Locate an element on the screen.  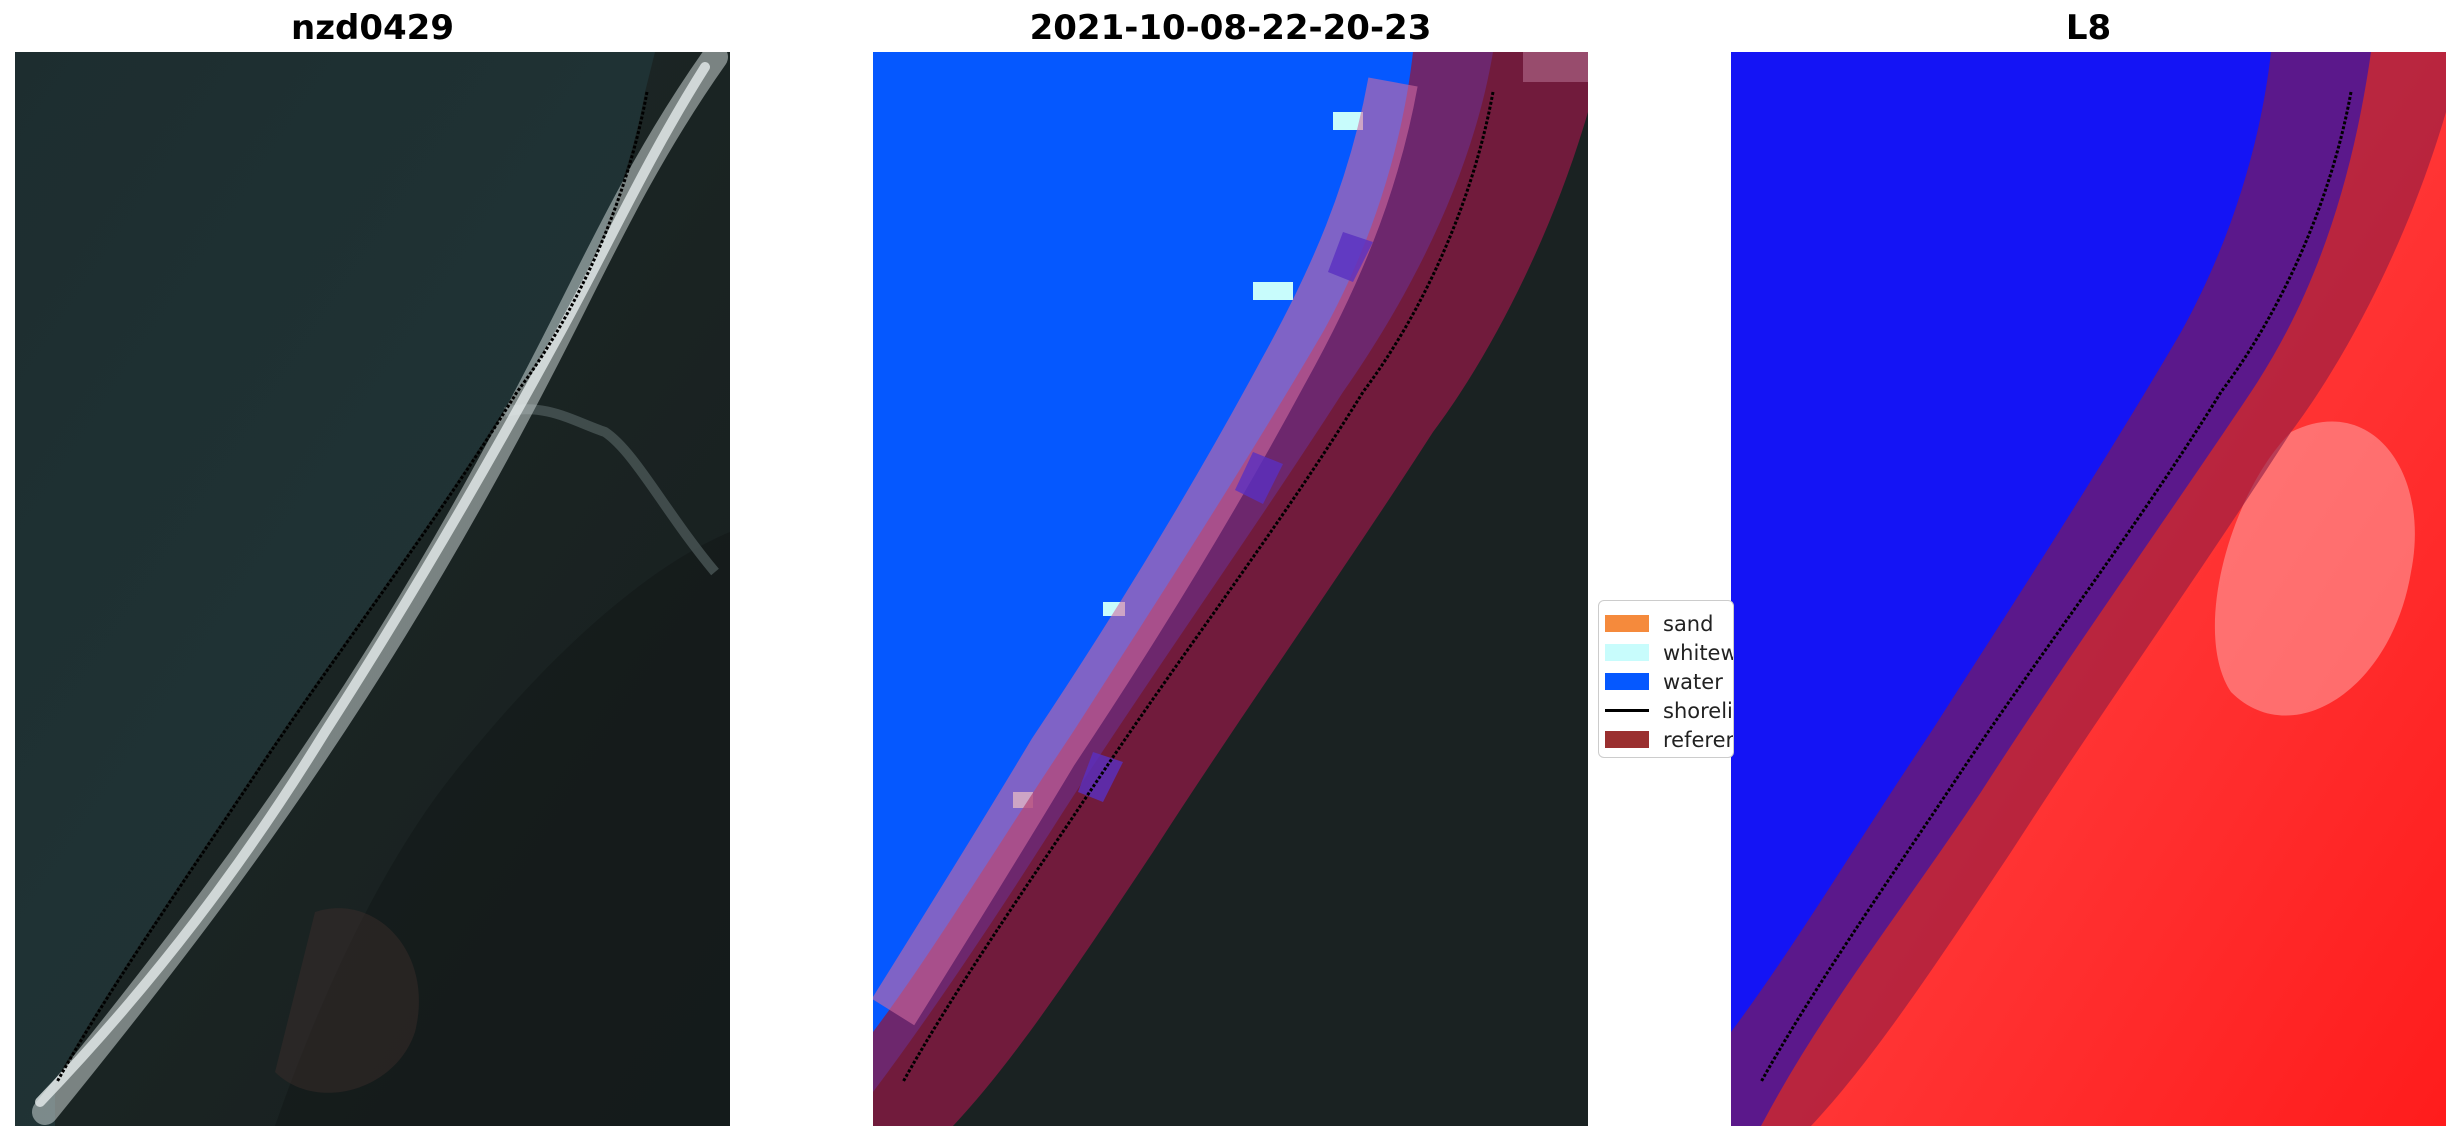
legend-item-shoreline: shoreline is located at coordinates (1669, 710).